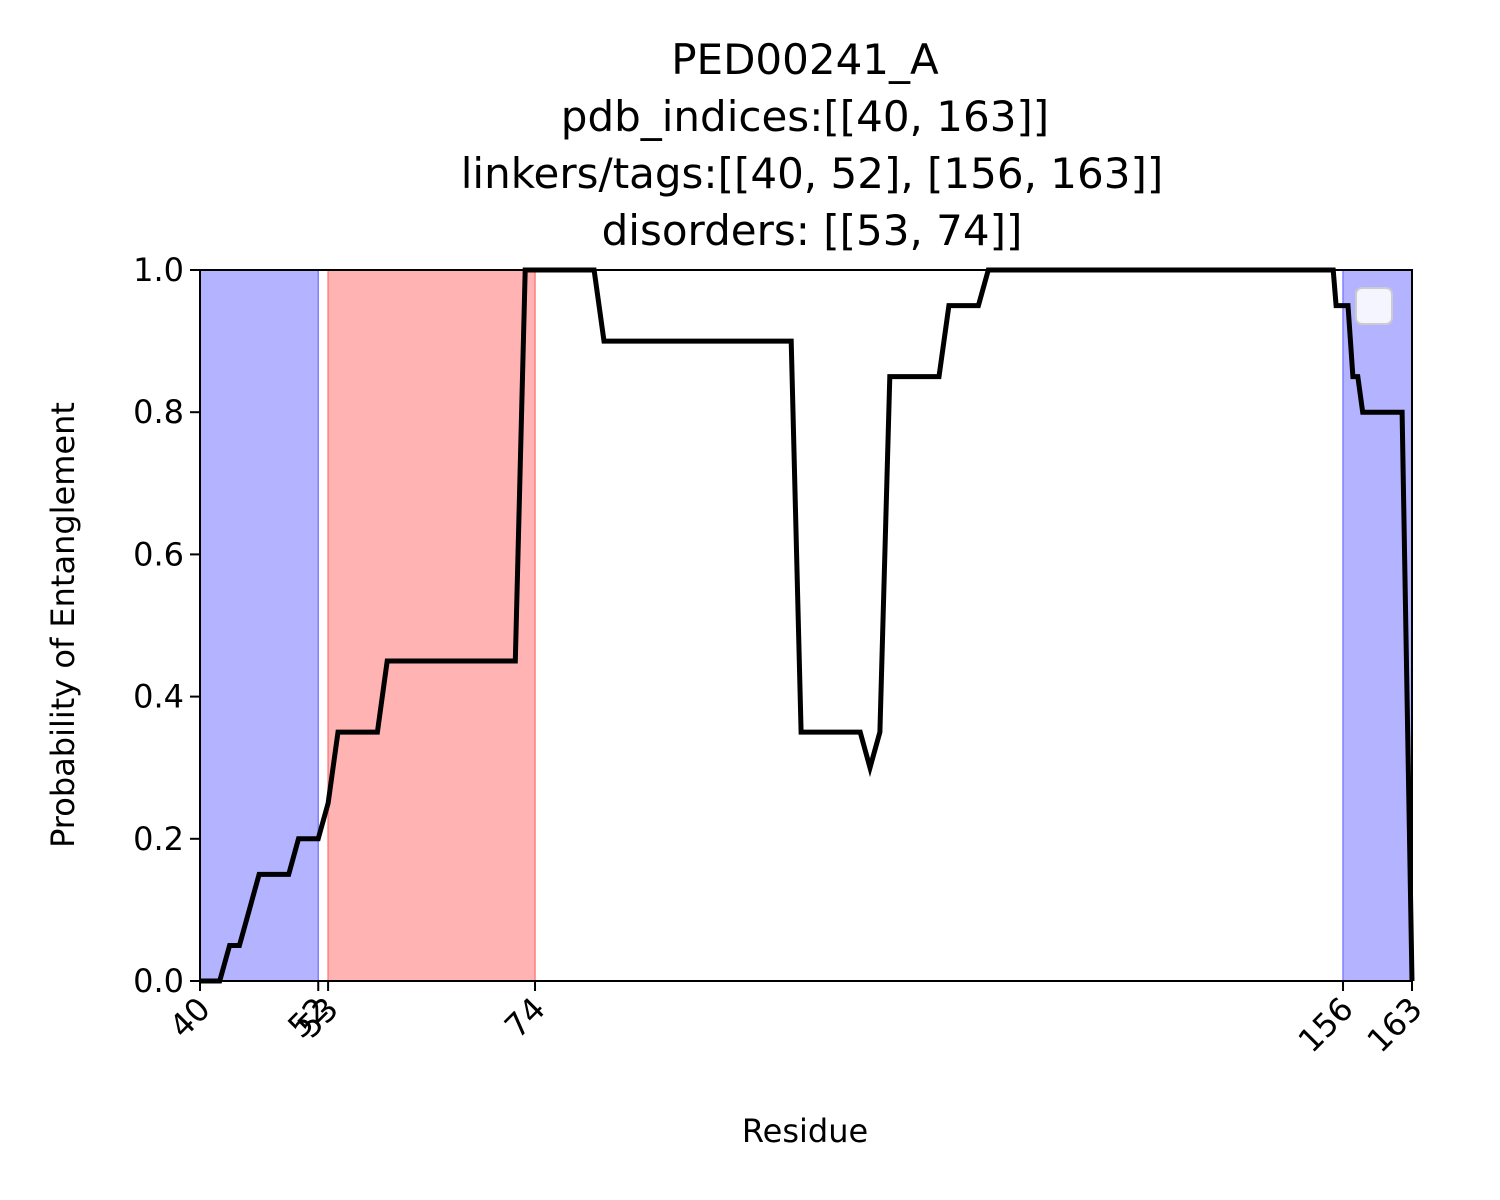  What do you see at coordinates (158, 412) in the screenshot?
I see `y-tick-label: 0.8` at bounding box center [158, 412].